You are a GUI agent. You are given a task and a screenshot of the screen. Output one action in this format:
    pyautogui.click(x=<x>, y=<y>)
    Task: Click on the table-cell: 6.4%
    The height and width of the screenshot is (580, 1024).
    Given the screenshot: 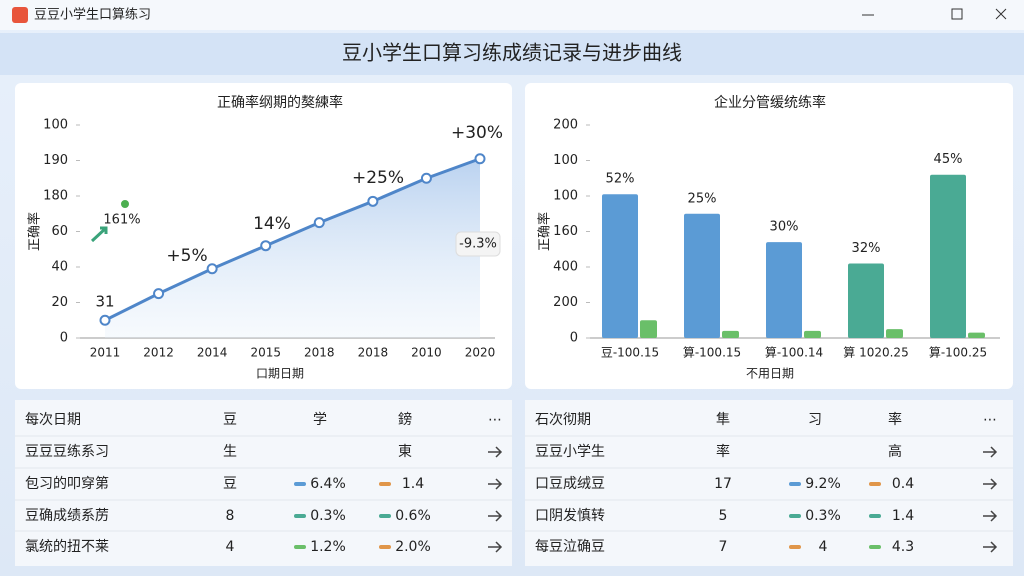 What is the action you would take?
    pyautogui.click(x=328, y=484)
    